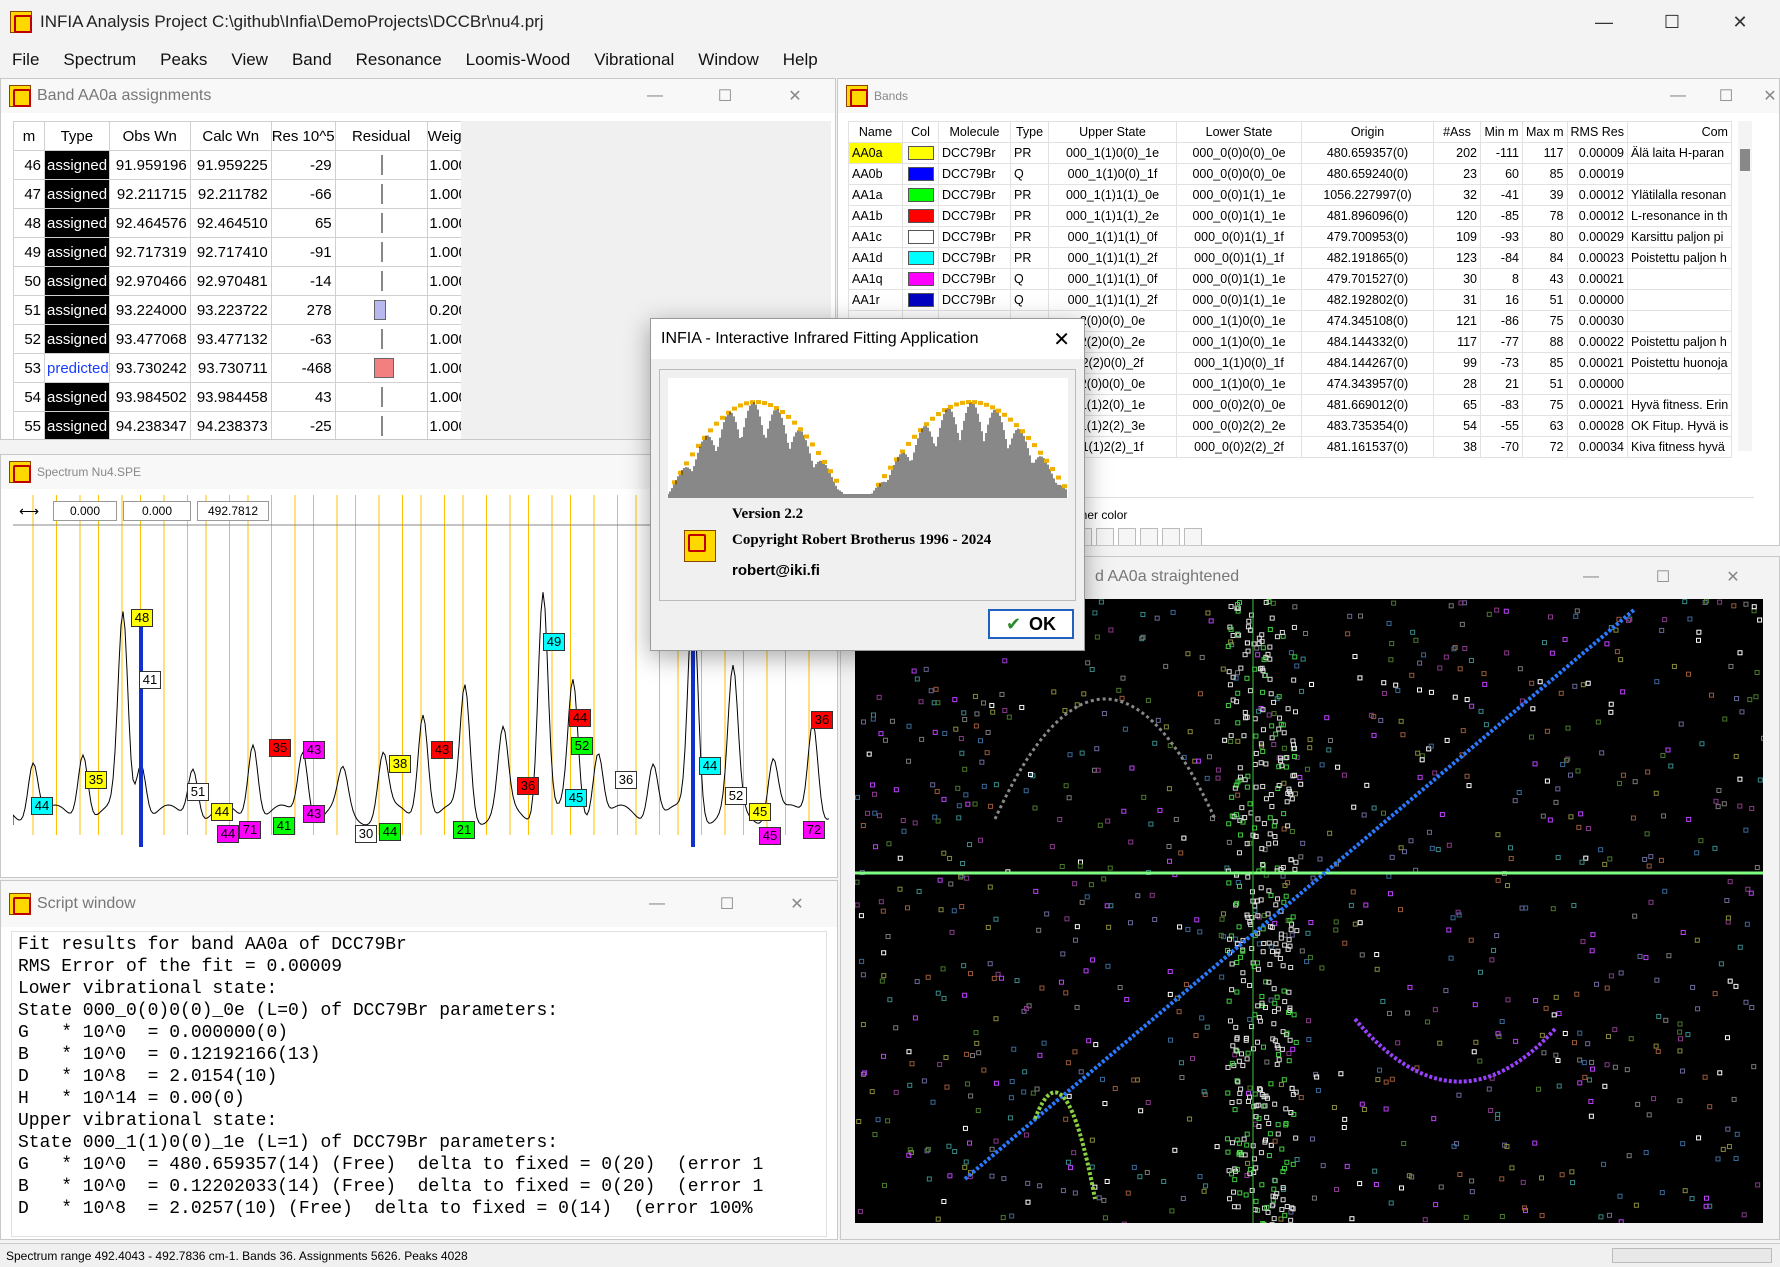  What do you see at coordinates (920, 132) in the screenshot?
I see `col-color: Col` at bounding box center [920, 132].